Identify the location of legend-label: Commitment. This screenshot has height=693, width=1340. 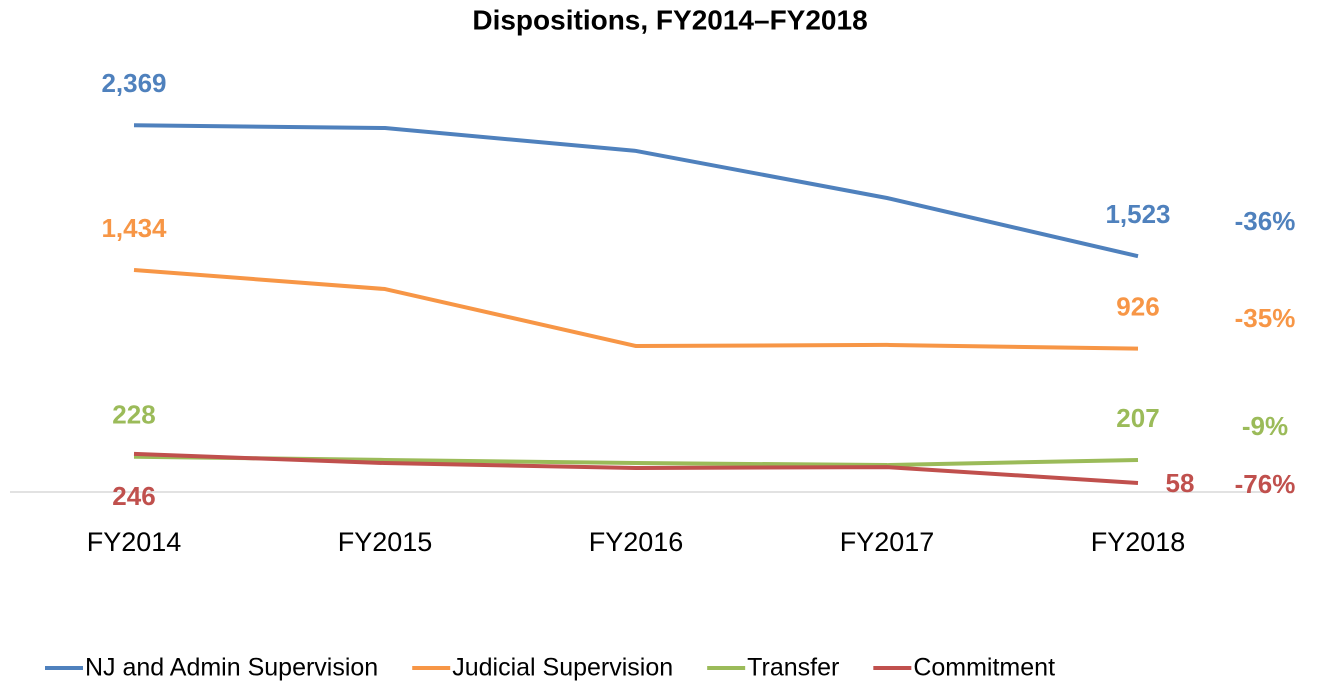
(984, 668).